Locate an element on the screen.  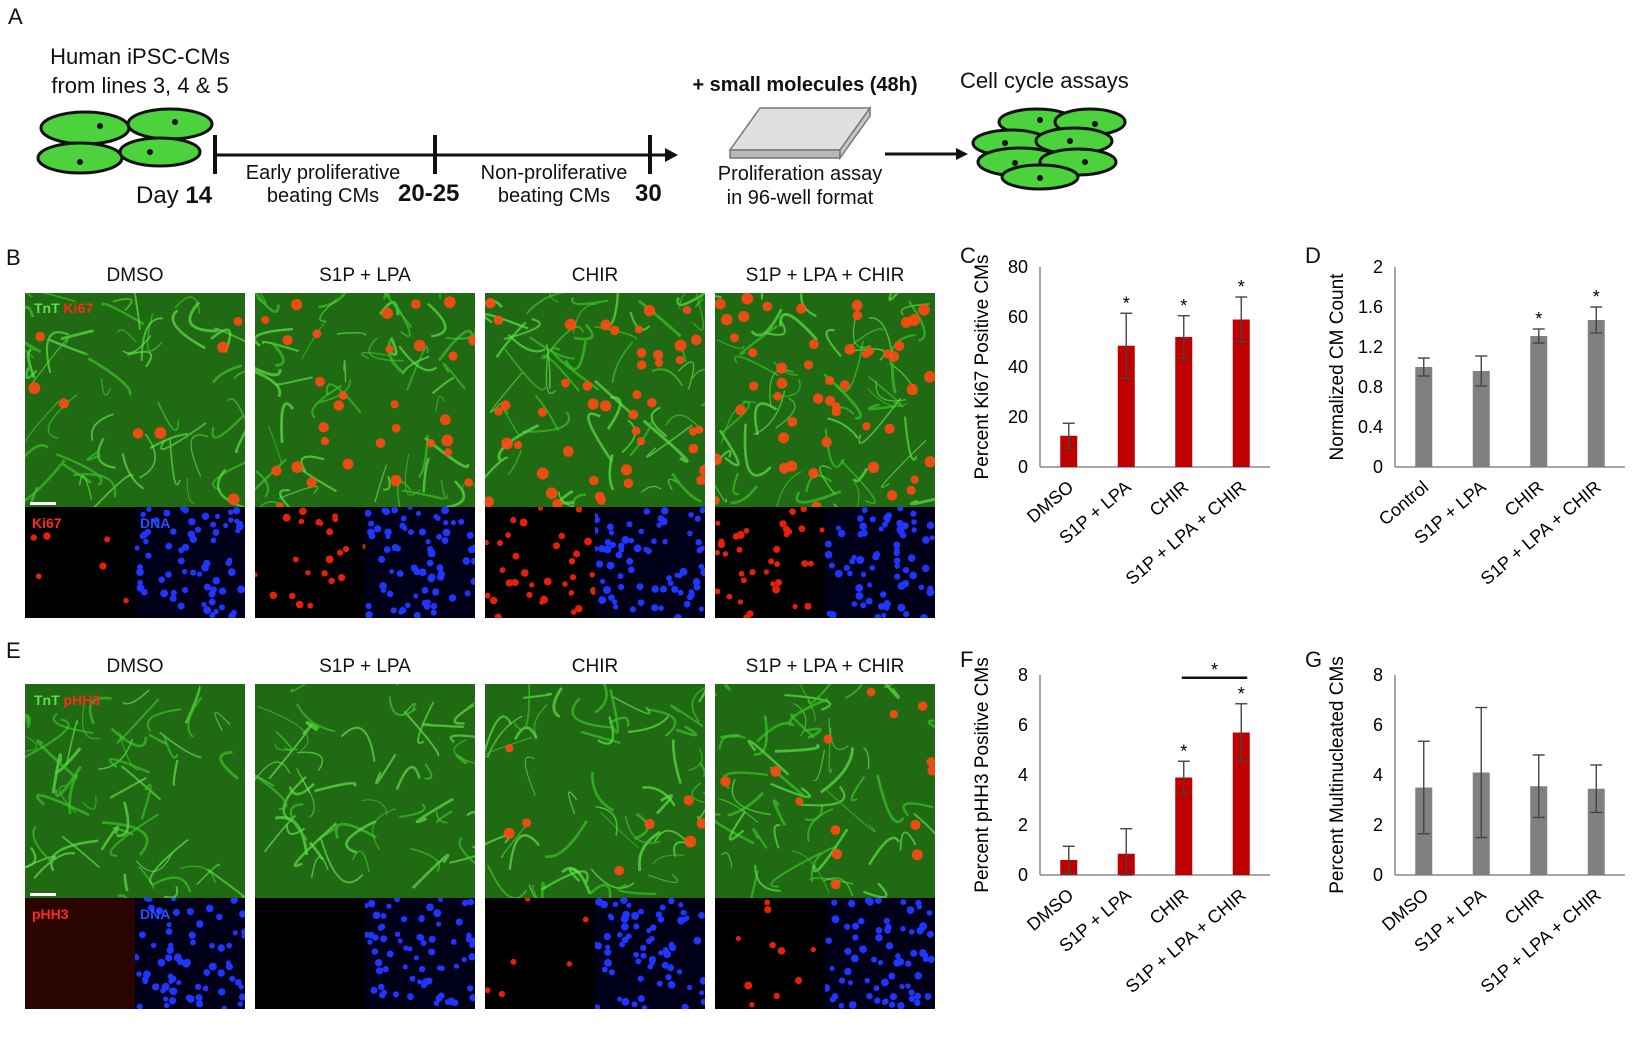
panel-b-letter: B is located at coordinates (13, 257).